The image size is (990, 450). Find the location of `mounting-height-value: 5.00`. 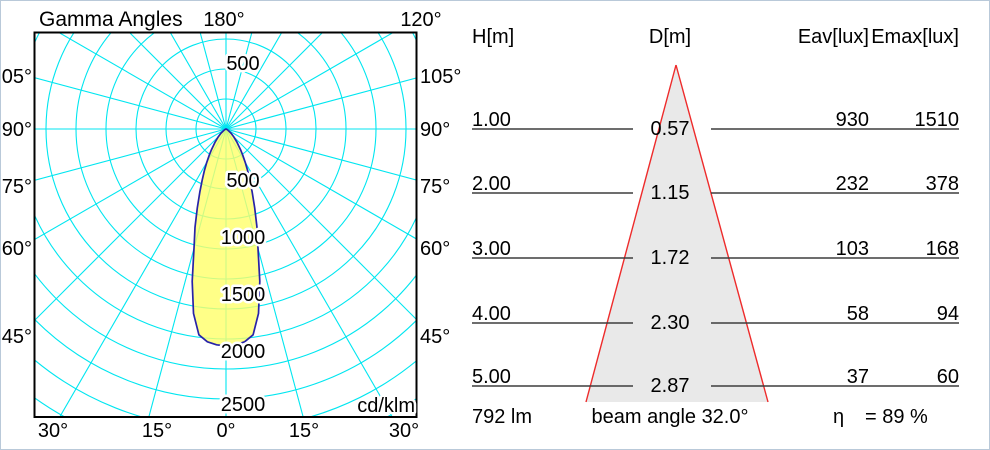

mounting-height-value: 5.00 is located at coordinates (491, 377).